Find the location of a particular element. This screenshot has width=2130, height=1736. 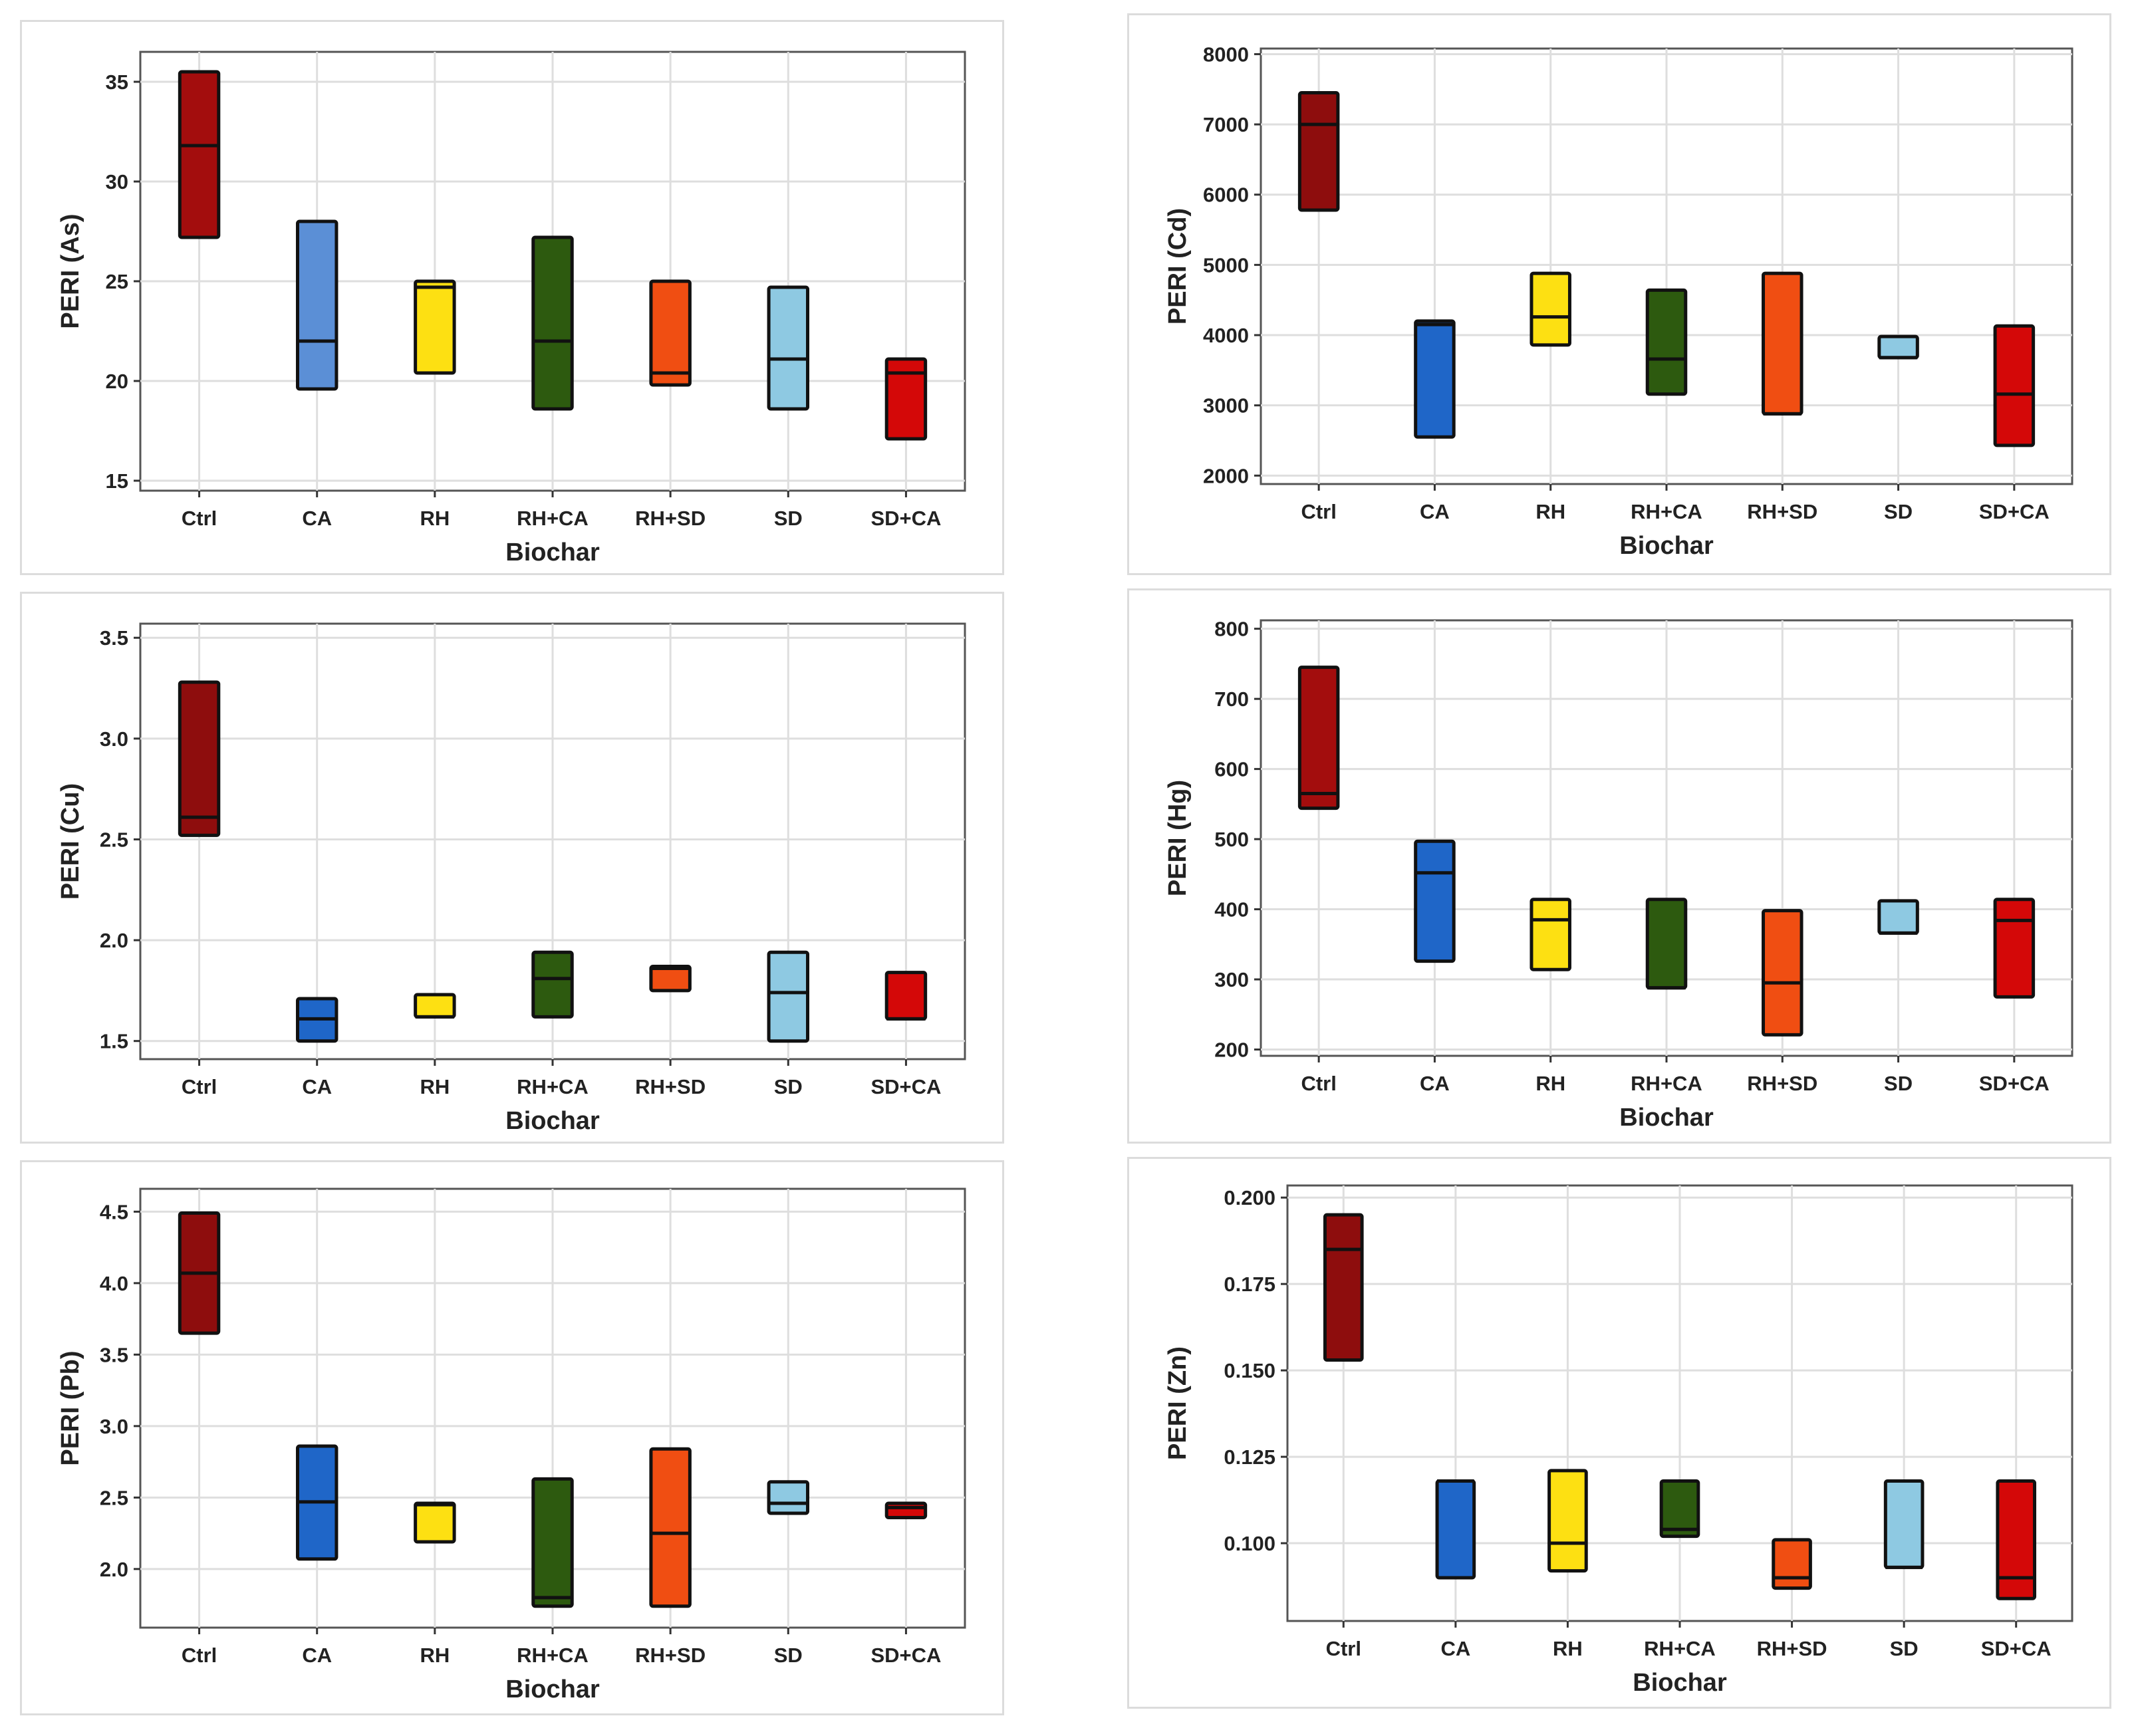

y-axis-title: PERI (As) is located at coordinates (70, 270).